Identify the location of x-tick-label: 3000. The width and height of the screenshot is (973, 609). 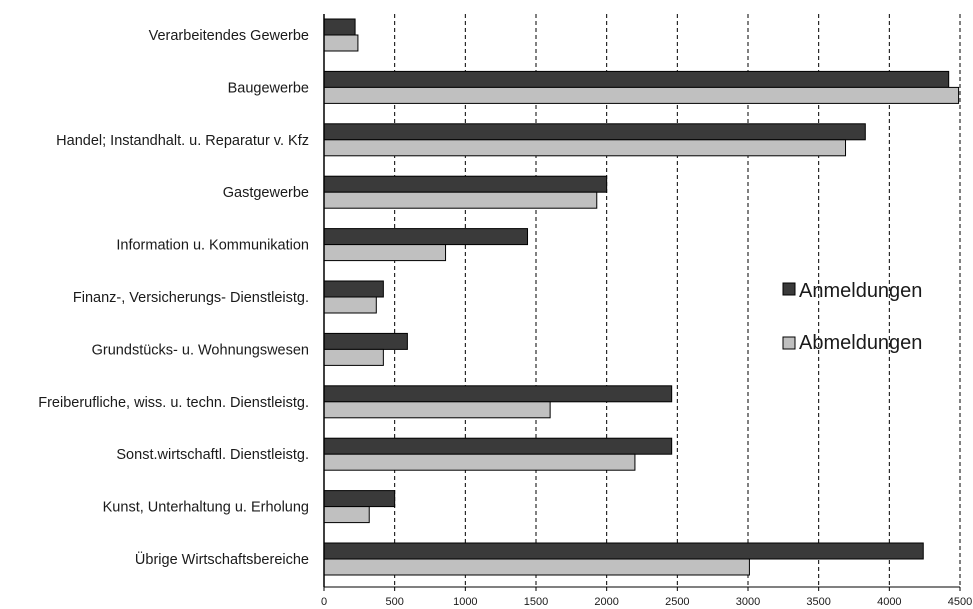
(748, 602).